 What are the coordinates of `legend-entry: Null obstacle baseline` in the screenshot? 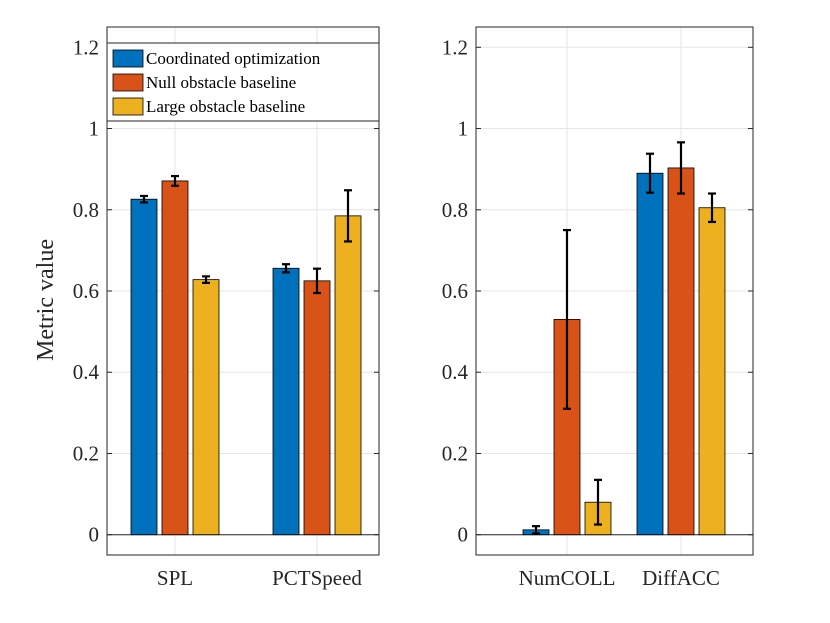 It's located at (204, 82).